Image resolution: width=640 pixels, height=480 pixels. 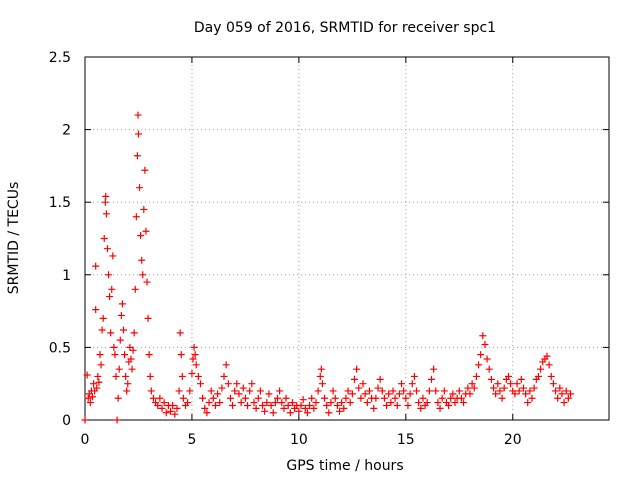 What do you see at coordinates (299, 440) in the screenshot?
I see `x-tick-label: 10` at bounding box center [299, 440].